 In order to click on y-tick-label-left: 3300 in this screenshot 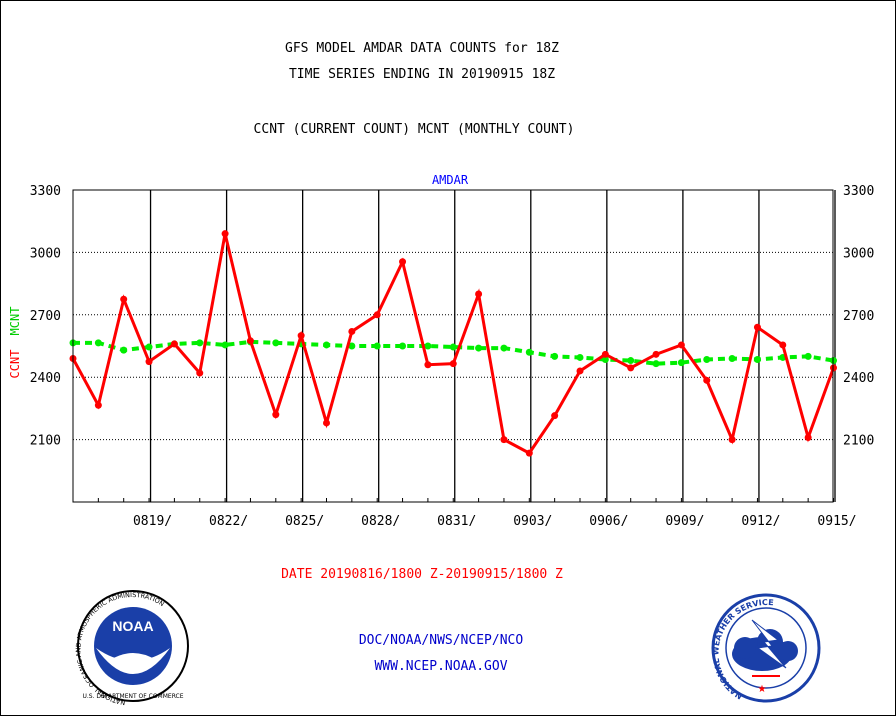, I will do `click(45, 191)`.